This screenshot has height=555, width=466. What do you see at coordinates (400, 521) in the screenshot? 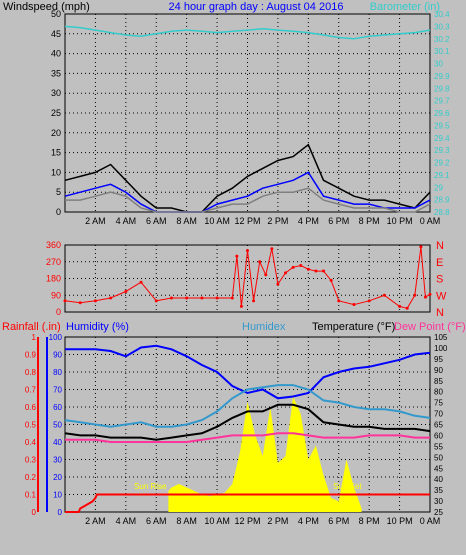
I see `climate-x-tick-label: 10 PM` at bounding box center [400, 521].